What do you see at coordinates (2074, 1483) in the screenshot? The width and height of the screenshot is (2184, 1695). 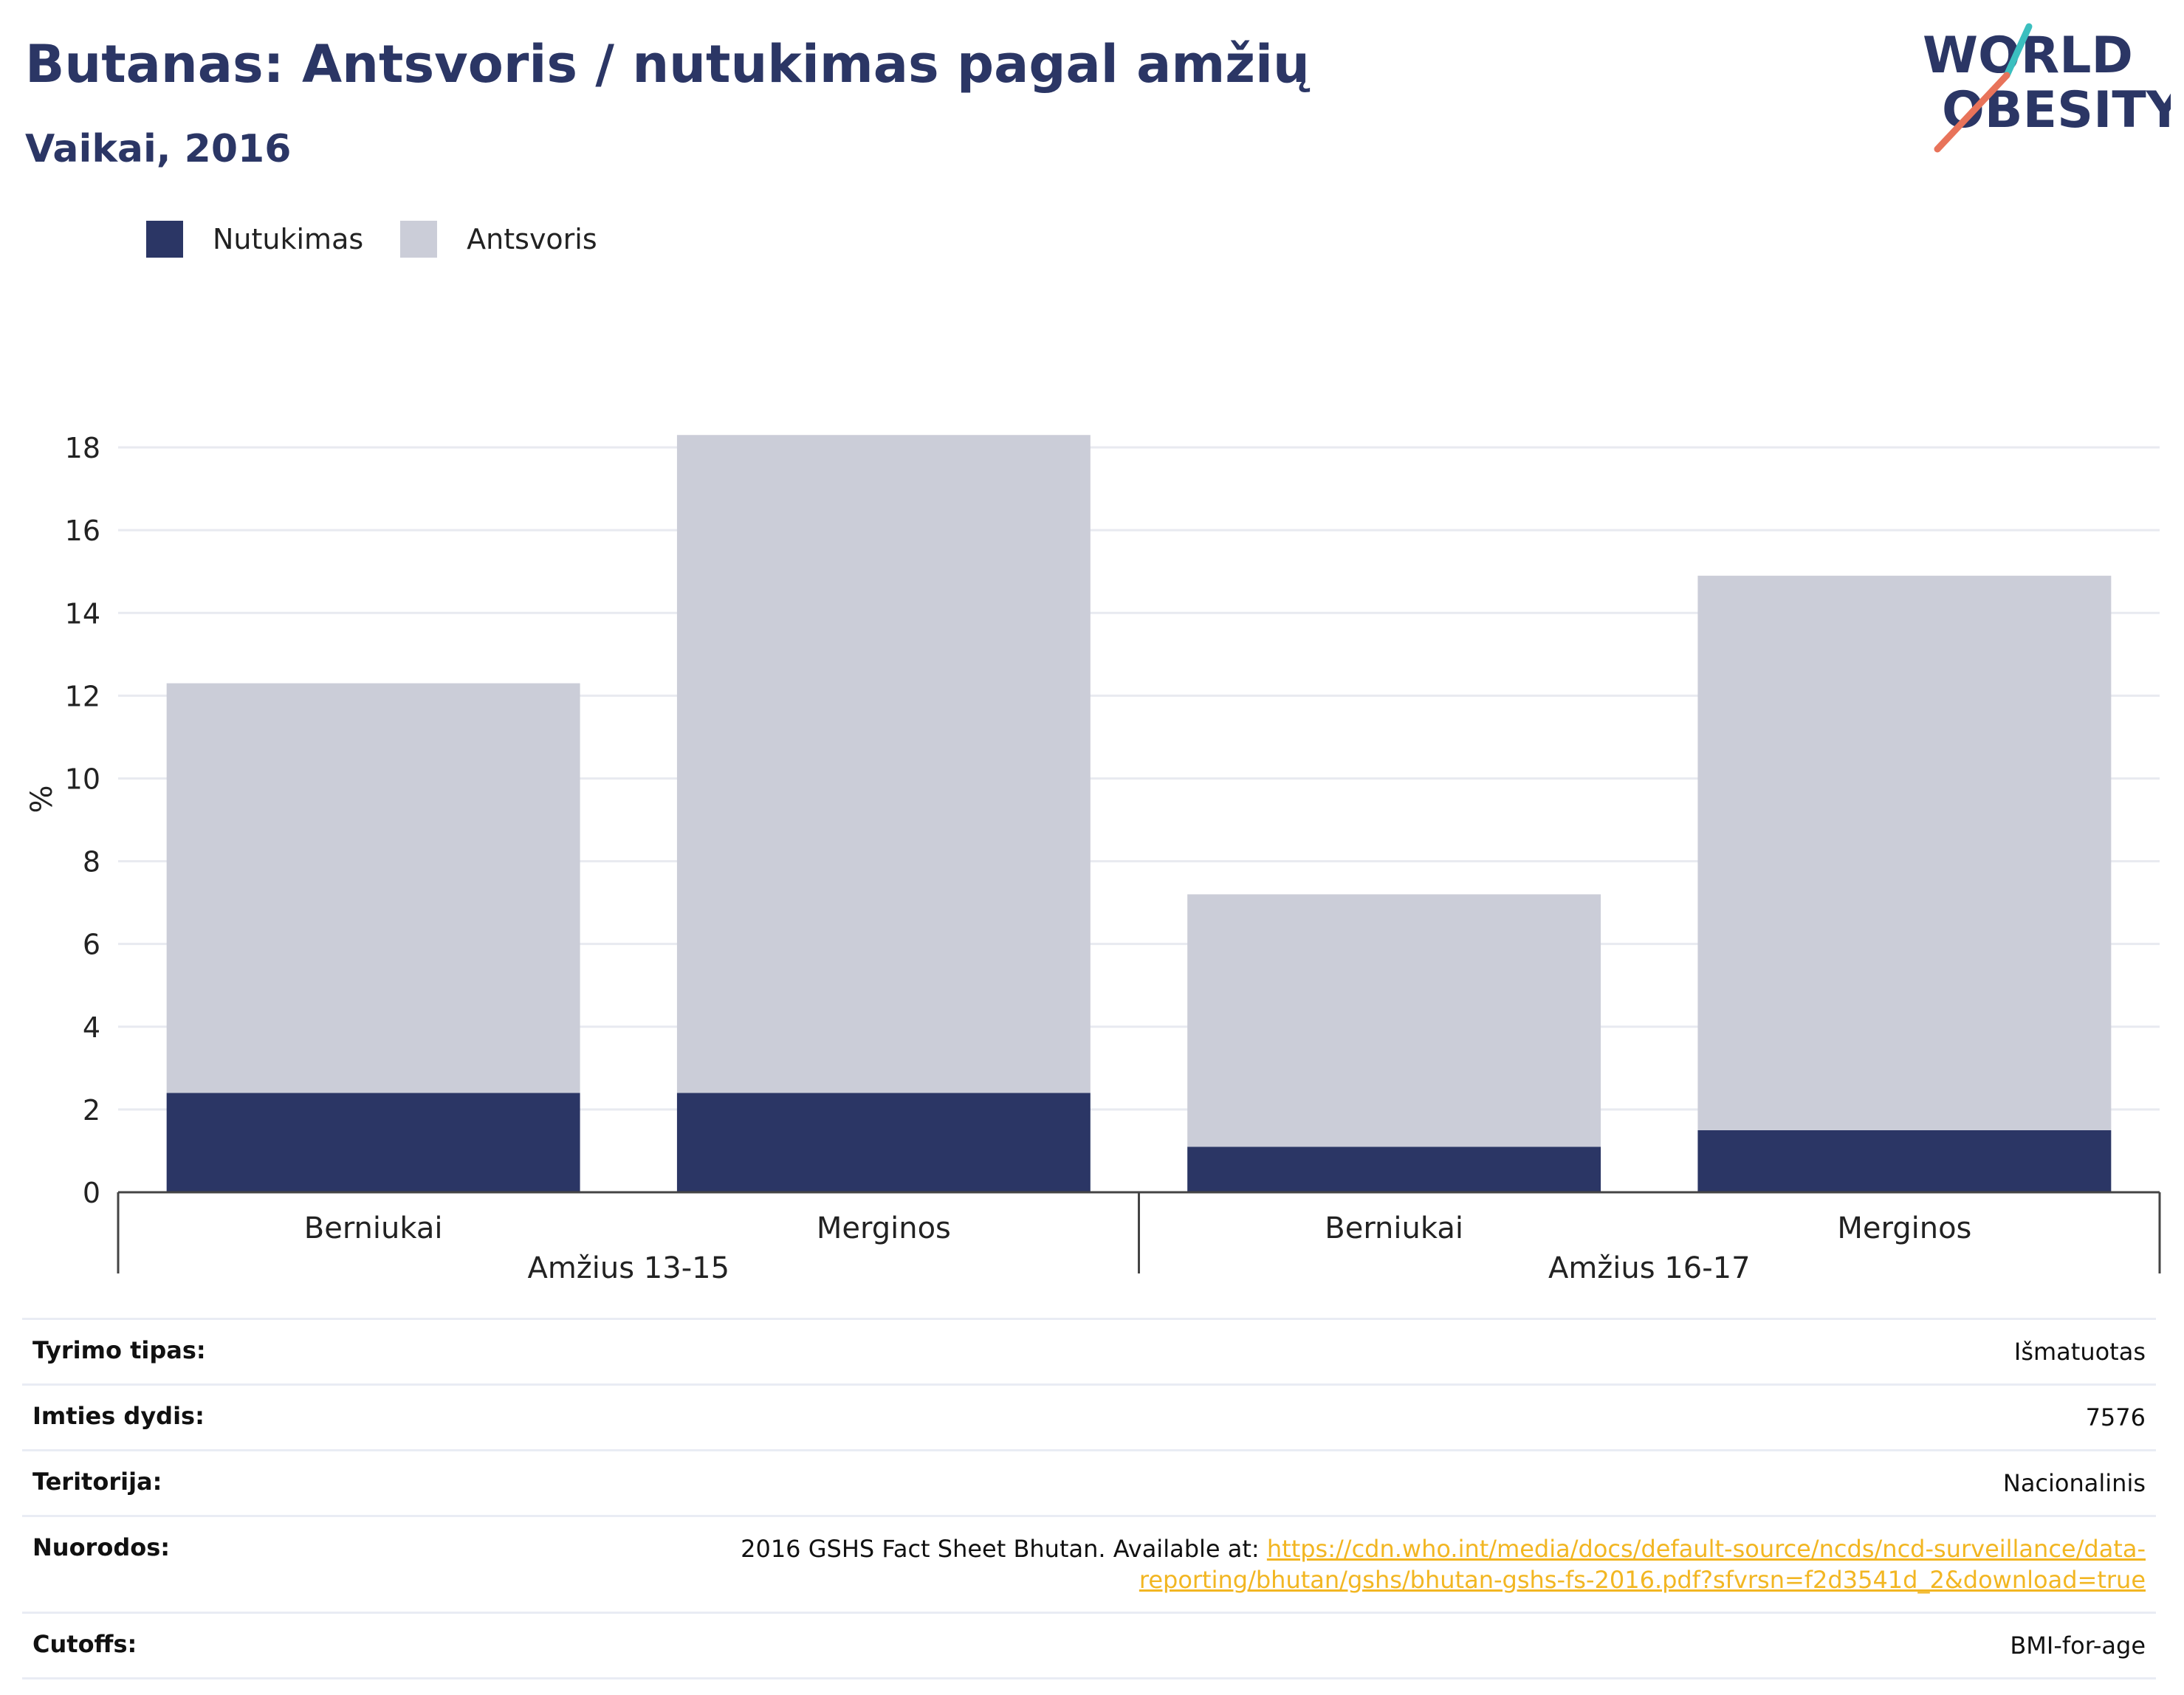 I see `info-value: Nacionalinis` at bounding box center [2074, 1483].